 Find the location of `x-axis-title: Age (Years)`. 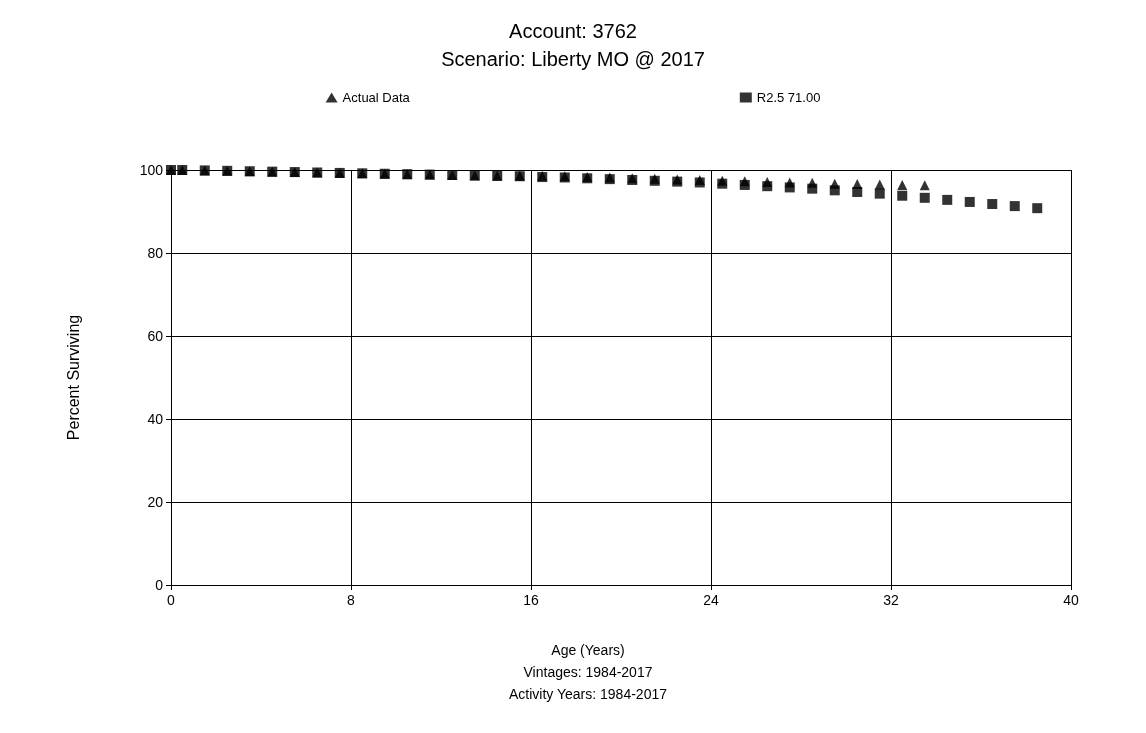

x-axis-title: Age (Years) is located at coordinates (588, 650).